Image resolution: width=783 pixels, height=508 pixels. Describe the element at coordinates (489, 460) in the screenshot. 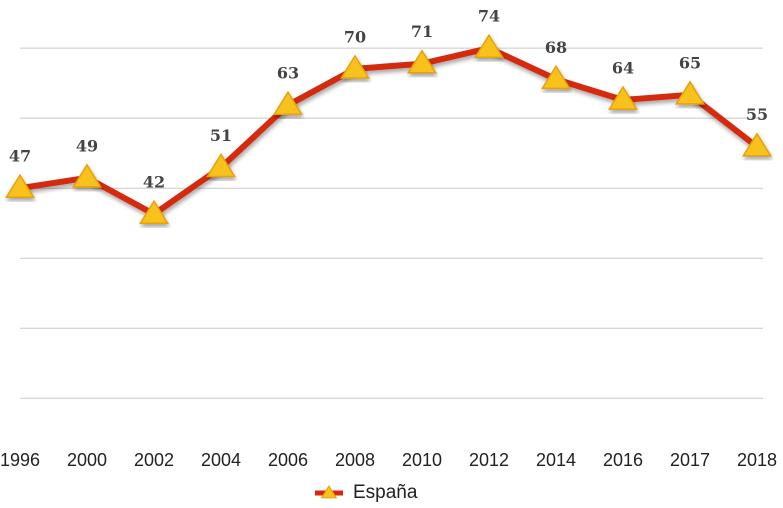

I see `x-tick-label: 2012` at that location.